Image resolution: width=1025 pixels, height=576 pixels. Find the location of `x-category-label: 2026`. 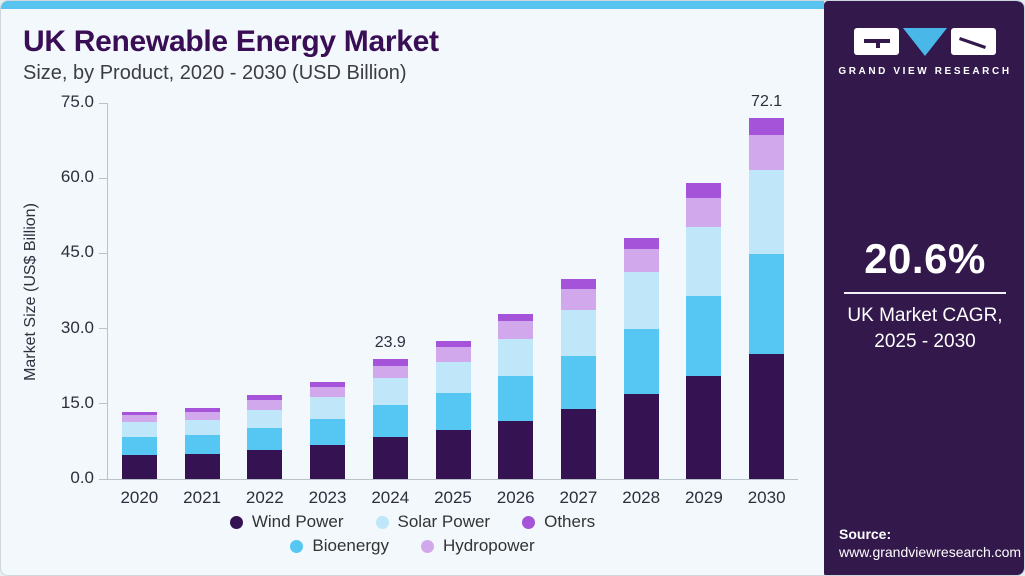

x-category-label: 2026 is located at coordinates (515, 497).